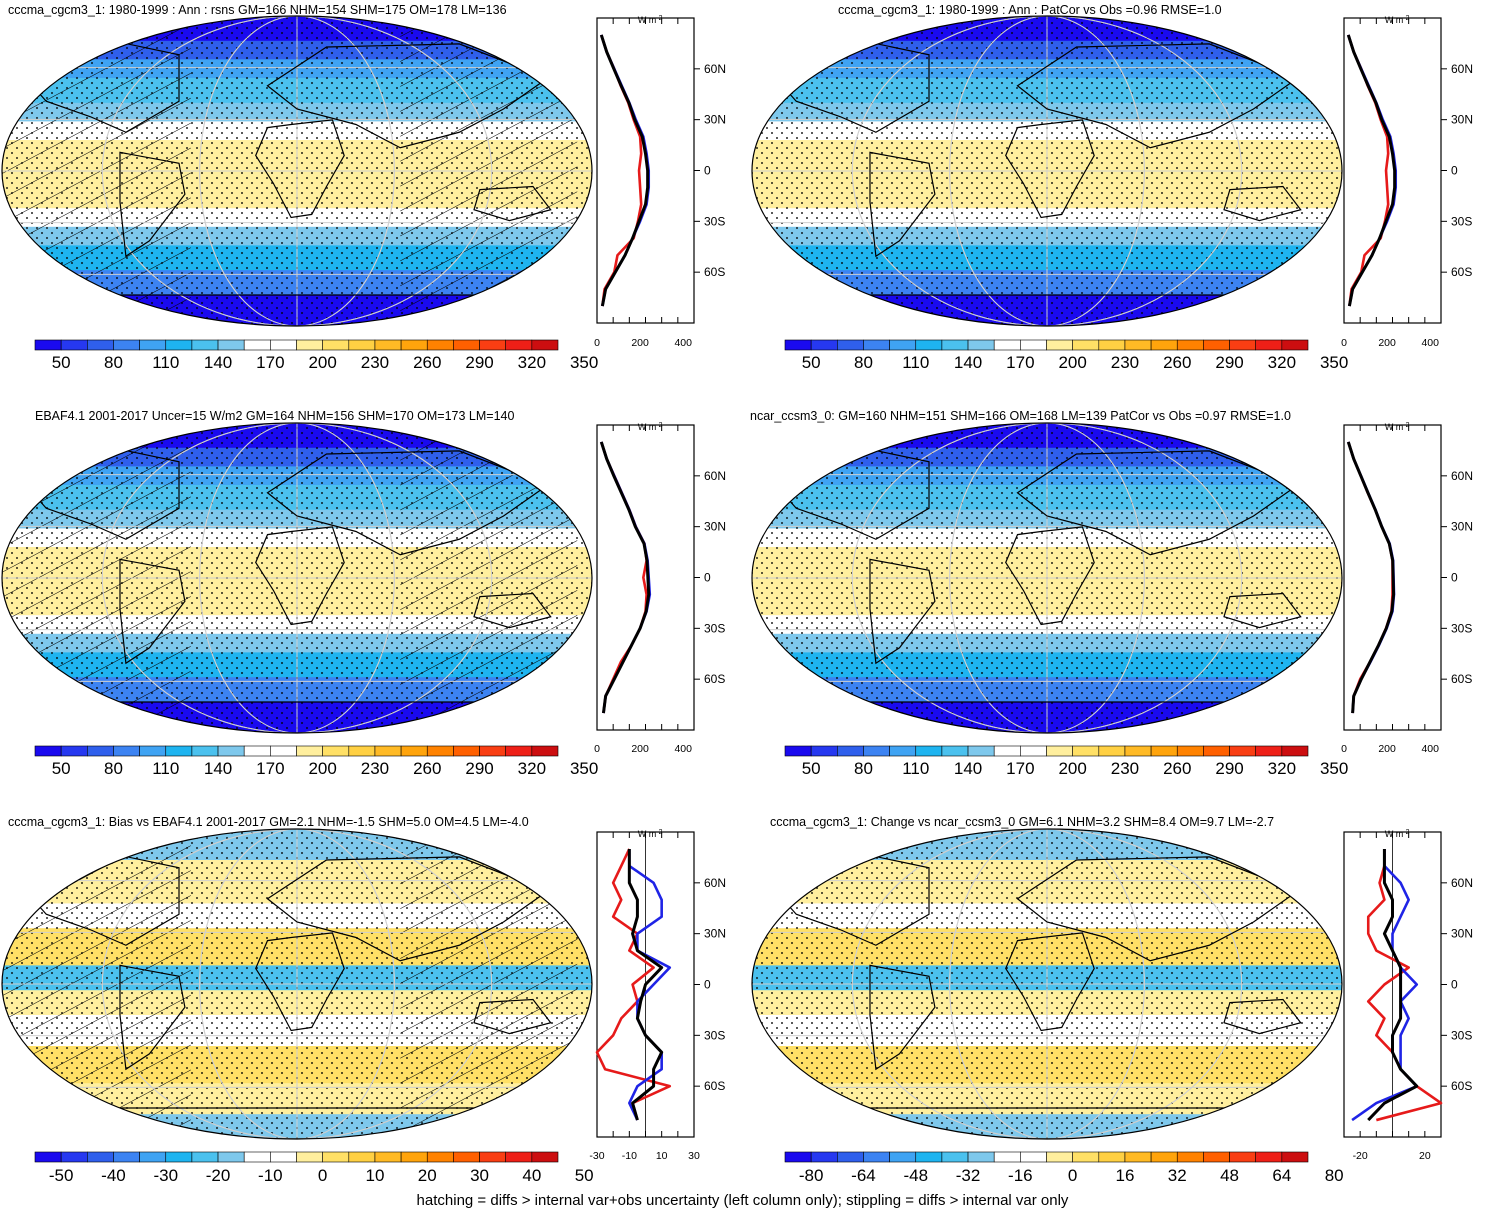 This screenshot has width=1485, height=1215. I want to click on colorbar-label: -48, so click(915, 1175).